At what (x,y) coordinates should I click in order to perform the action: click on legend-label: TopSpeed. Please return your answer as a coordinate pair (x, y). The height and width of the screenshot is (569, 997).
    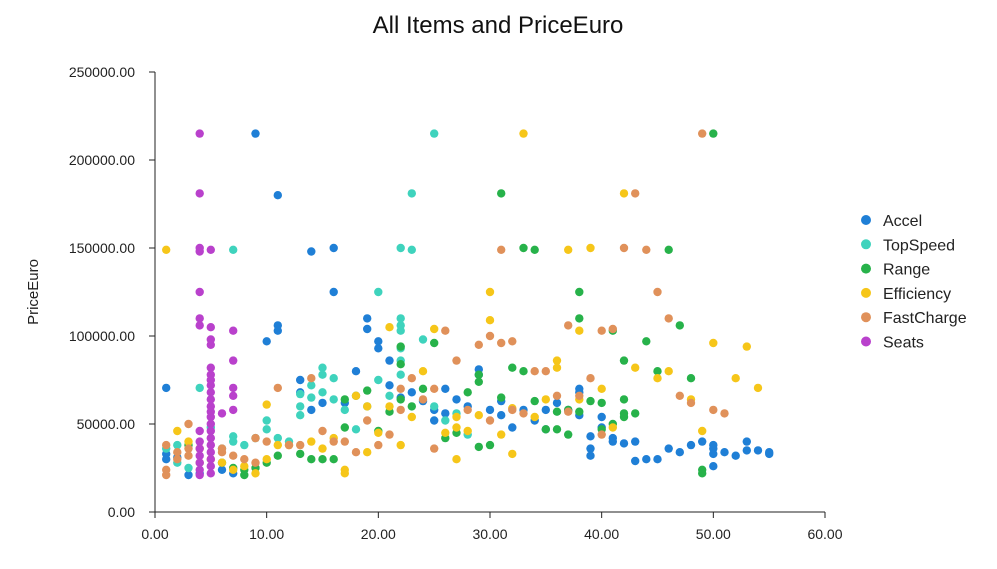
    Looking at the image, I should click on (919, 245).